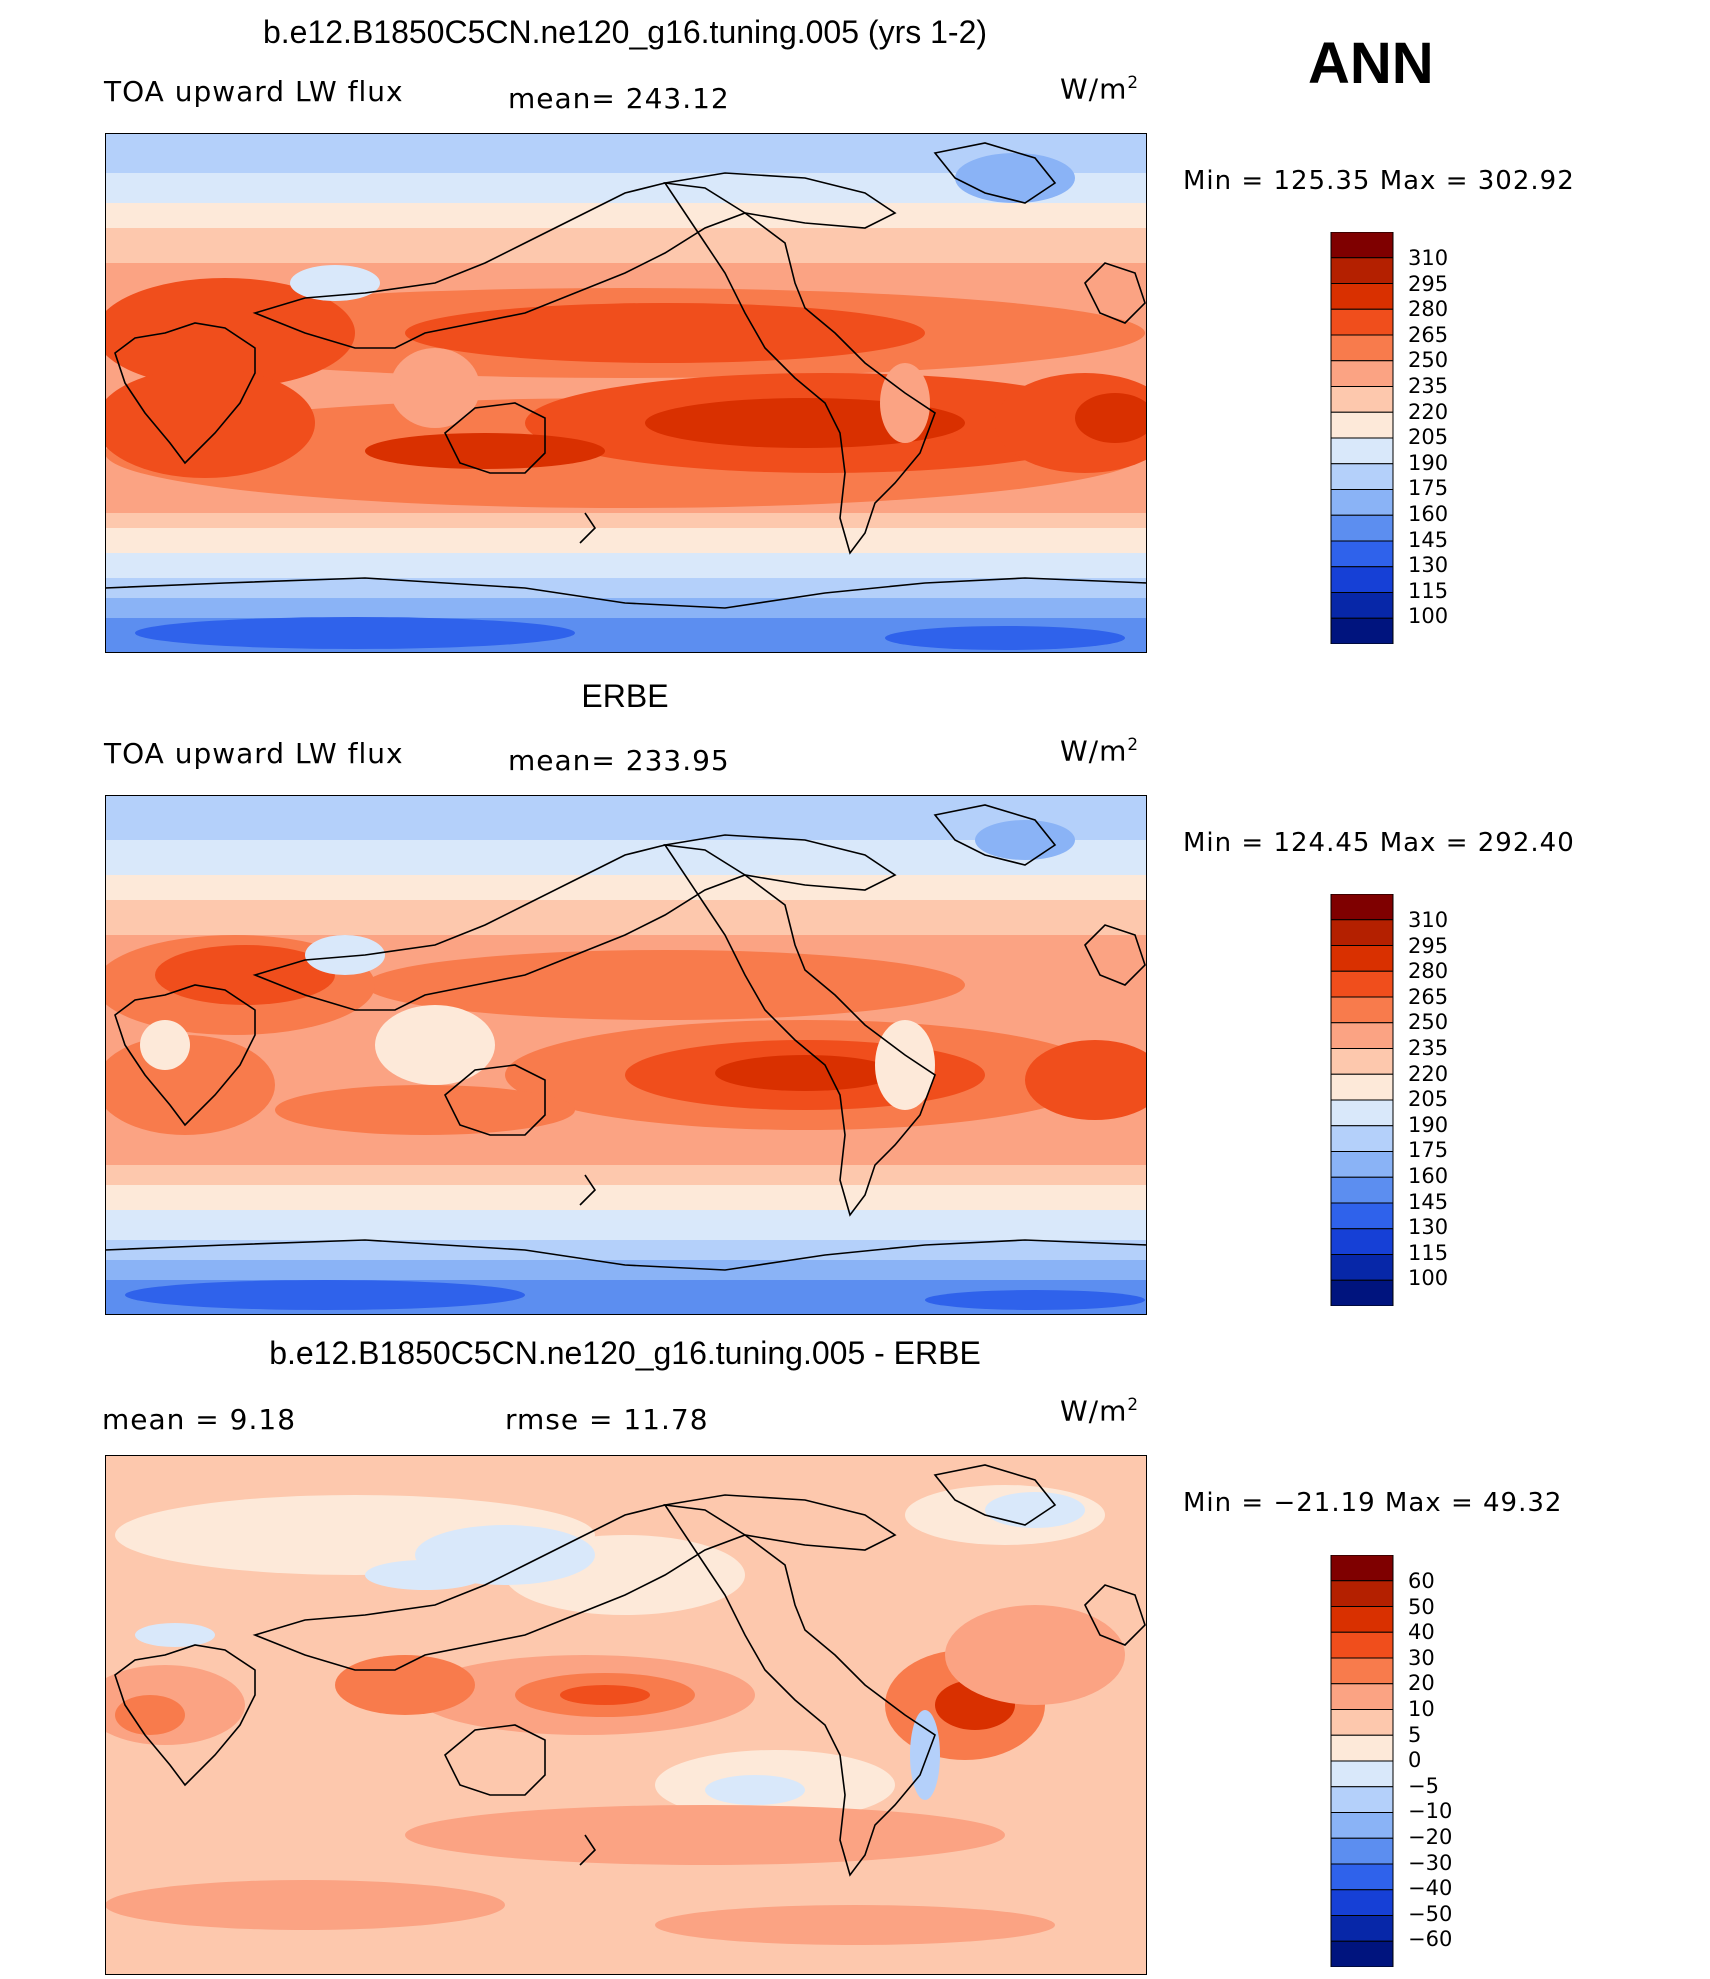  Describe the element at coordinates (1430, 1913) in the screenshot. I see `colorbar-tick-label: −50` at that location.